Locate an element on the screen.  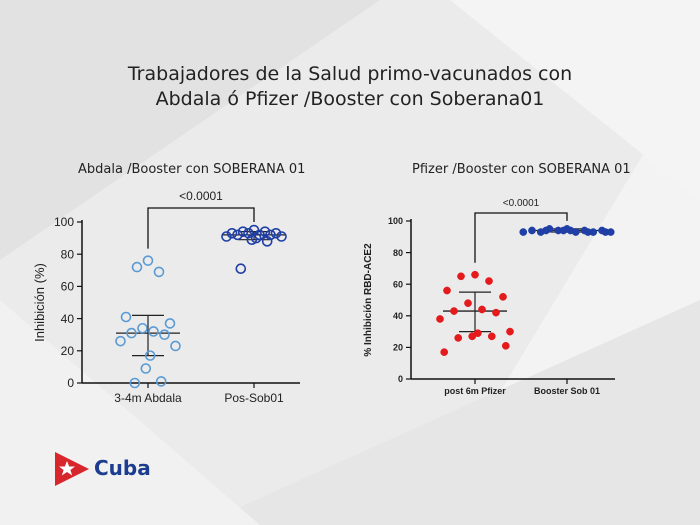
x-tick-label: Booster Sob 01 is located at coordinates (567, 391).